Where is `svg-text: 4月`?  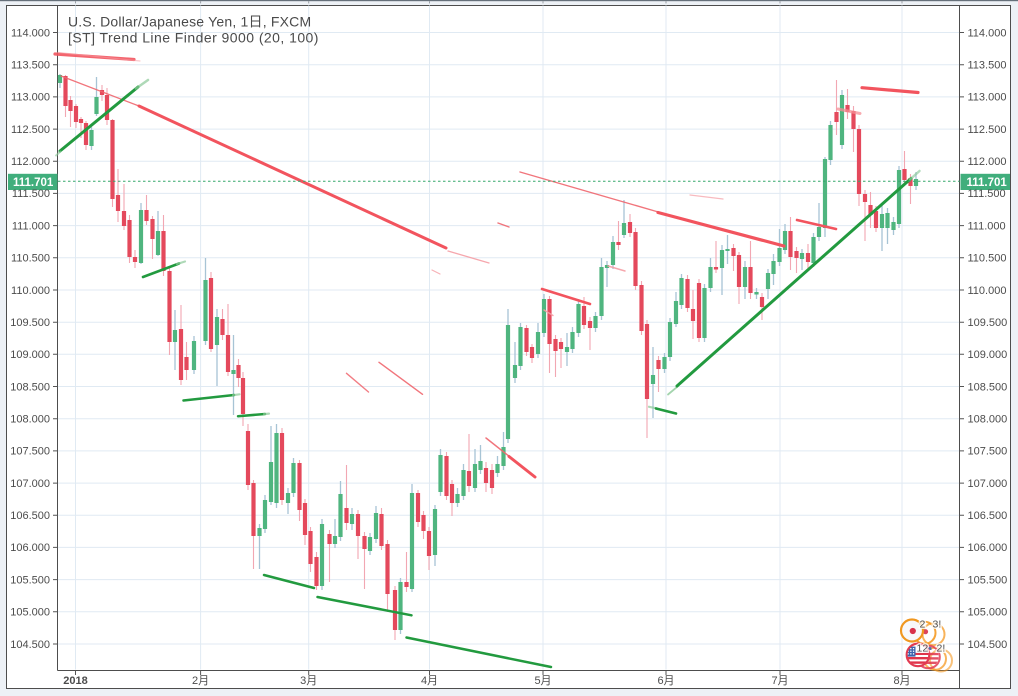
svg-text: 4月 is located at coordinates (429, 681).